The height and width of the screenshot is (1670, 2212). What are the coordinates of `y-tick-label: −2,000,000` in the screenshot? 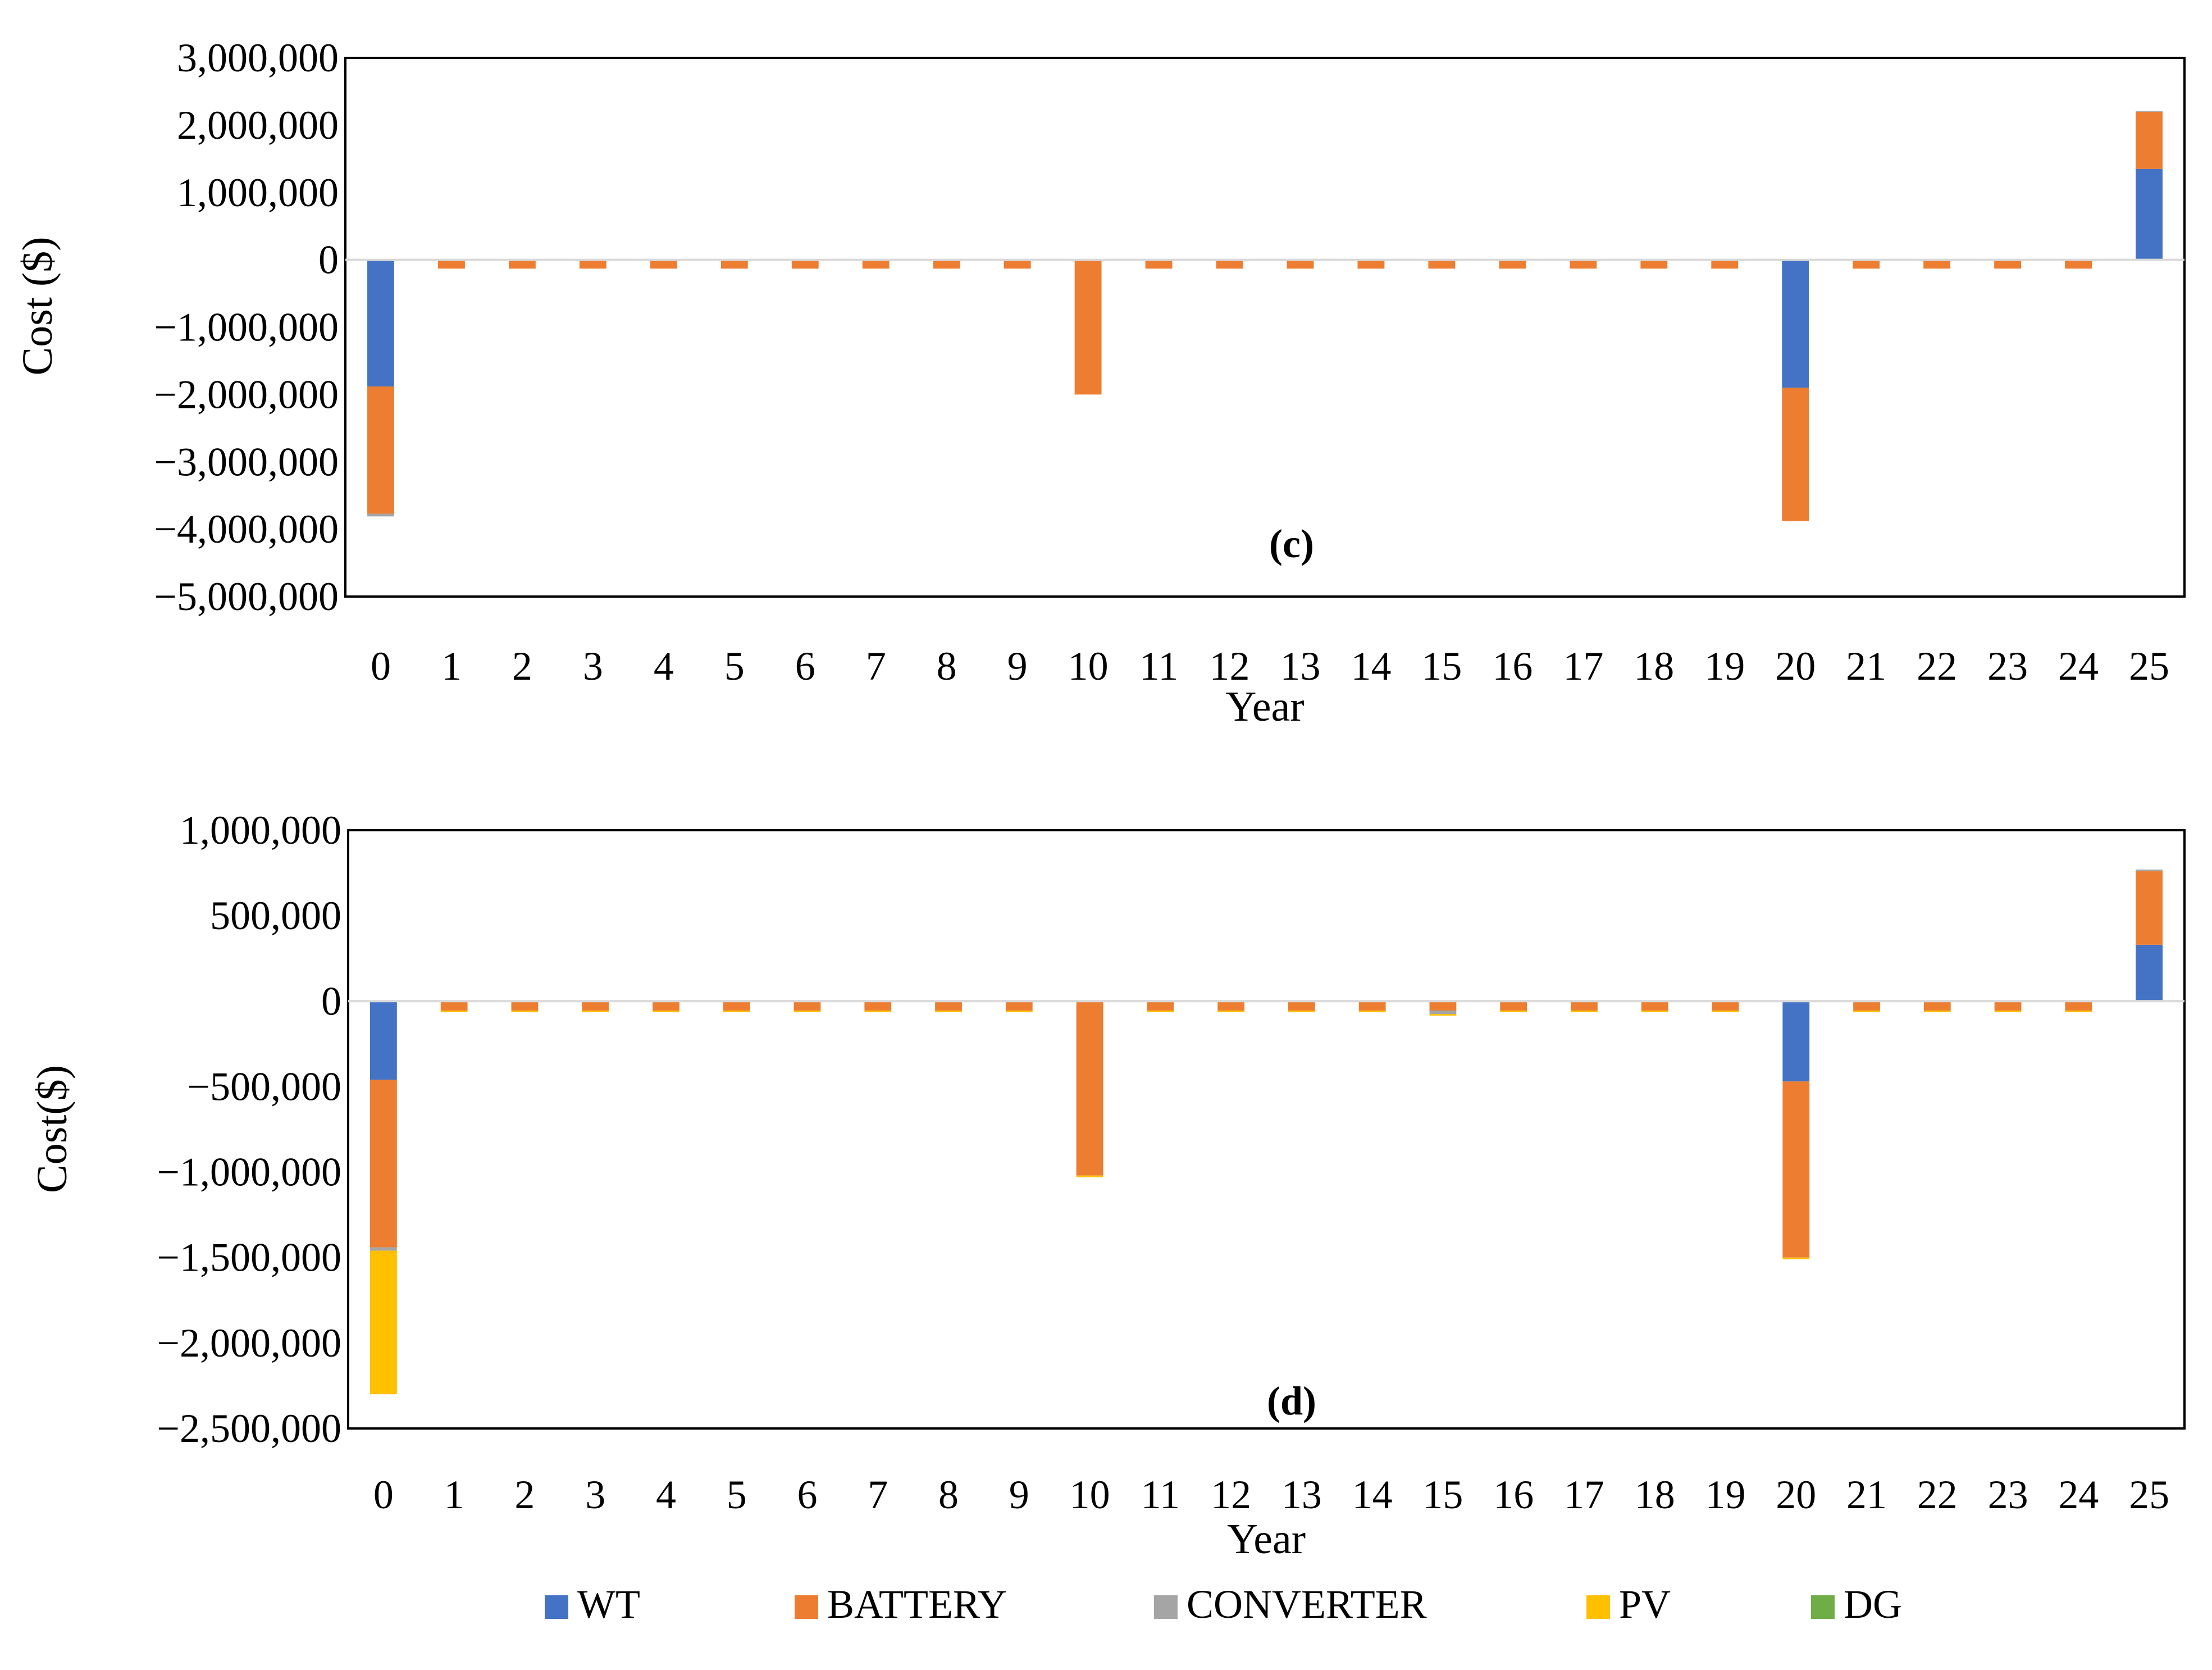 It's located at (249, 1343).